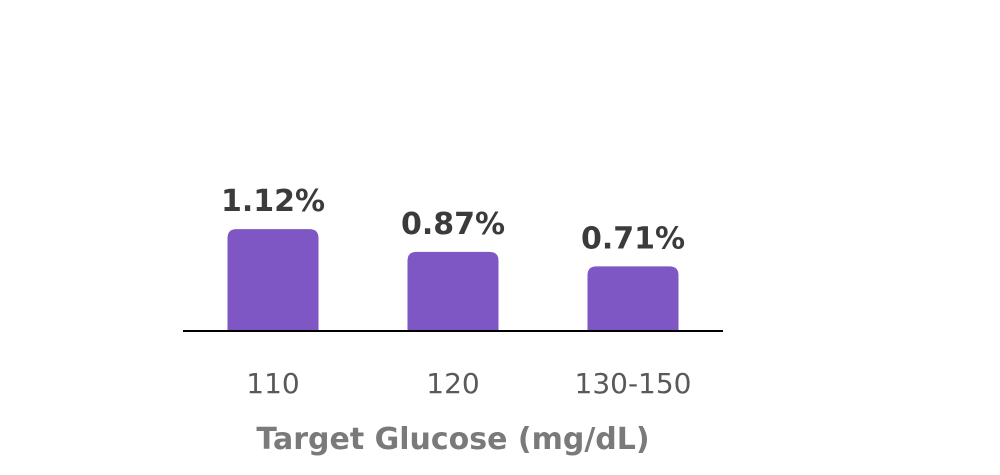  Describe the element at coordinates (452, 439) in the screenshot. I see `x-axis-title: Target Glucose (mg/dL)` at that location.